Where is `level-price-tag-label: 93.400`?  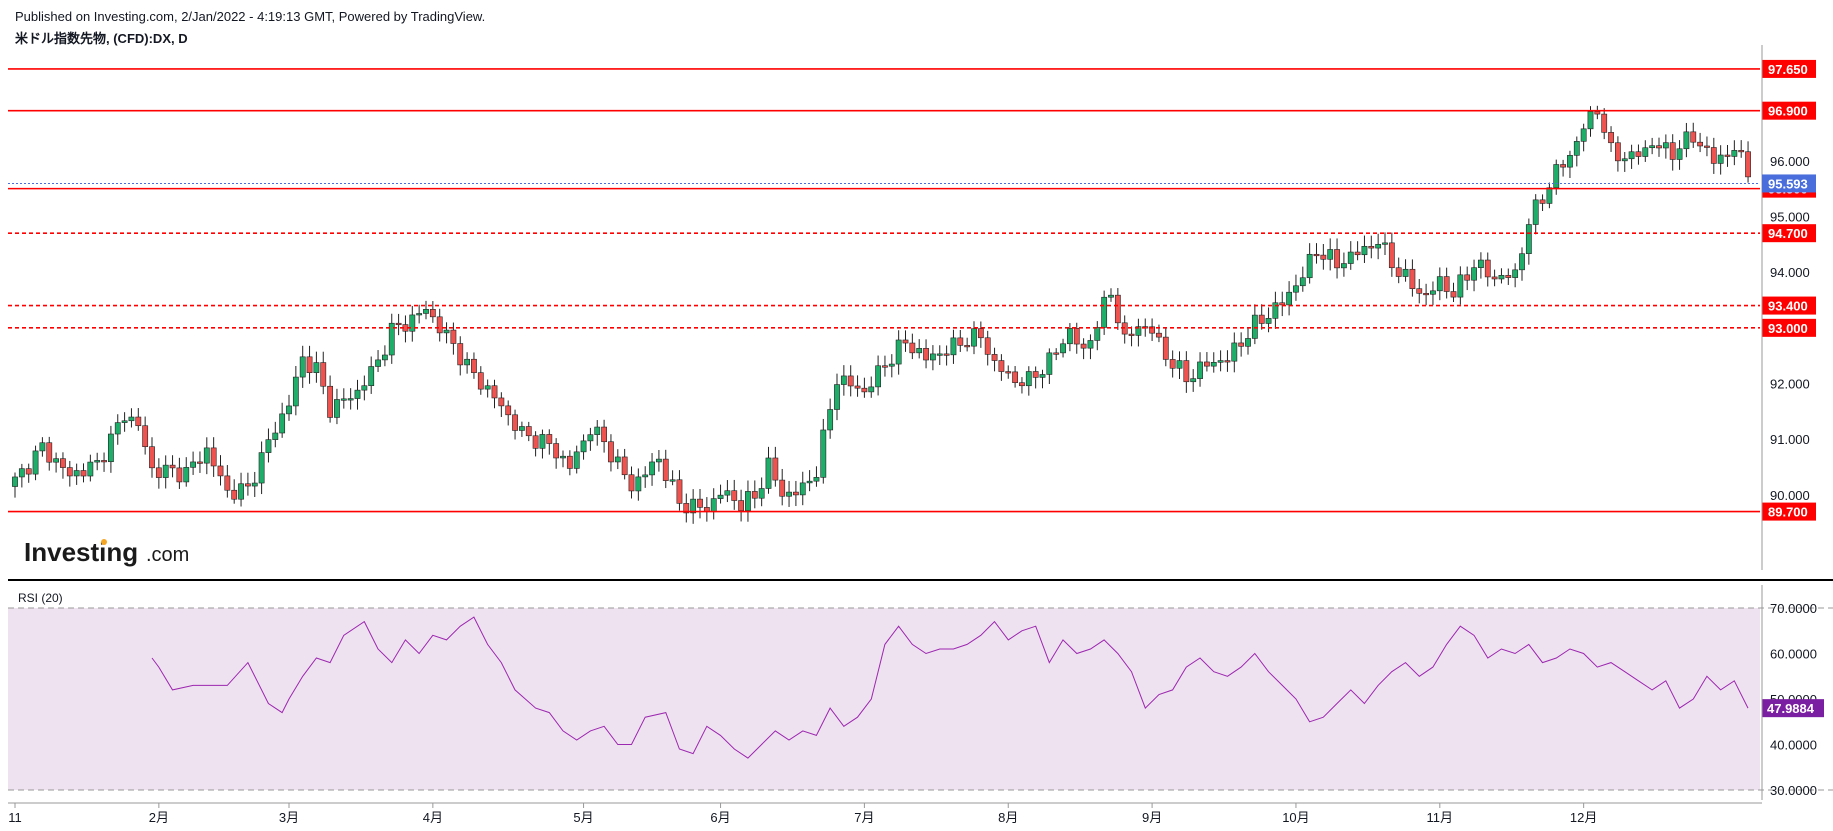 level-price-tag-label: 93.400 is located at coordinates (1788, 306).